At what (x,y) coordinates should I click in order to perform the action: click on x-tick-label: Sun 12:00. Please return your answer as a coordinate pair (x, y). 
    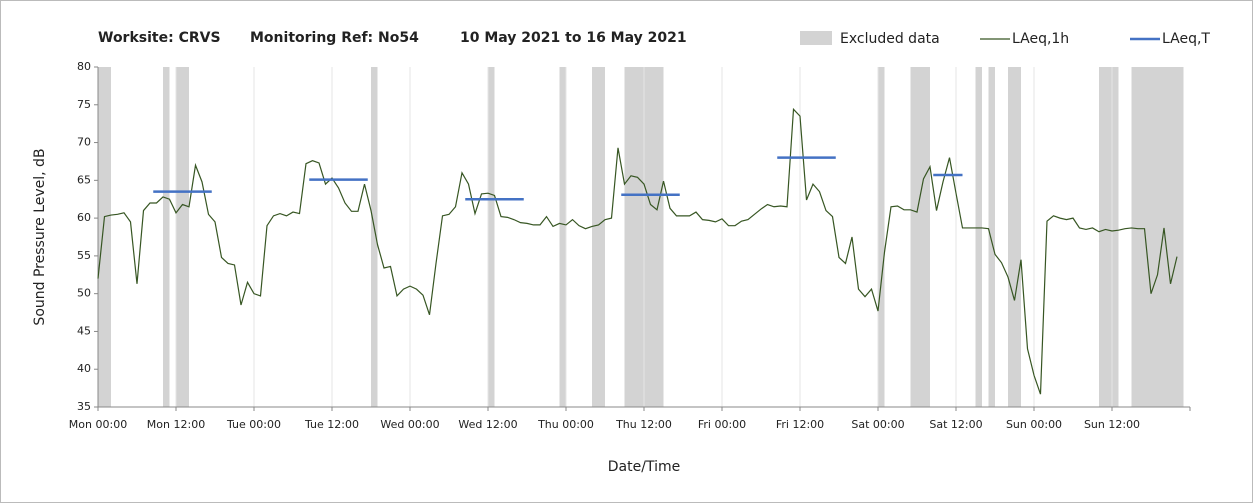
    Looking at the image, I should click on (1112, 424).